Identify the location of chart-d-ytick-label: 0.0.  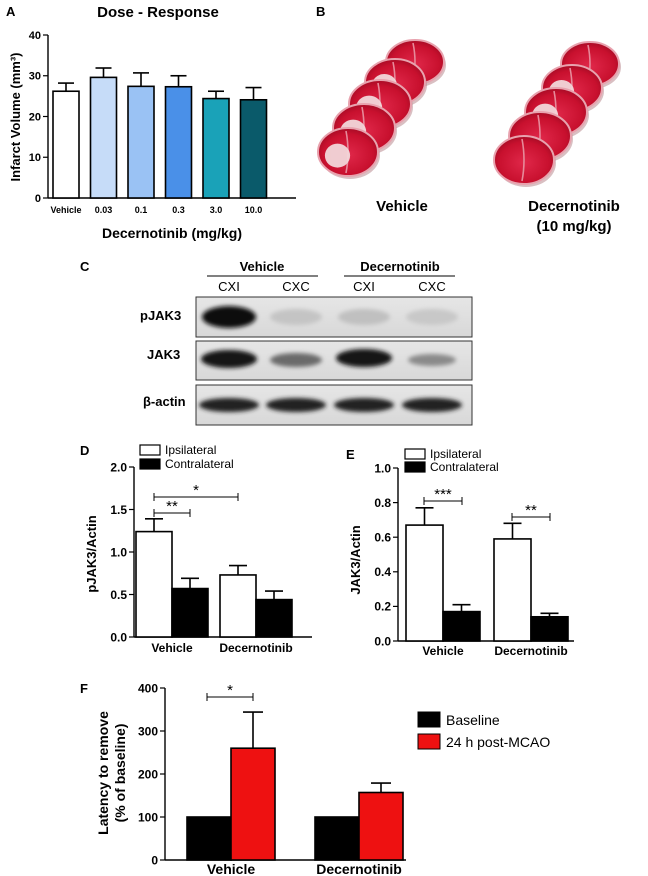
(118, 637).